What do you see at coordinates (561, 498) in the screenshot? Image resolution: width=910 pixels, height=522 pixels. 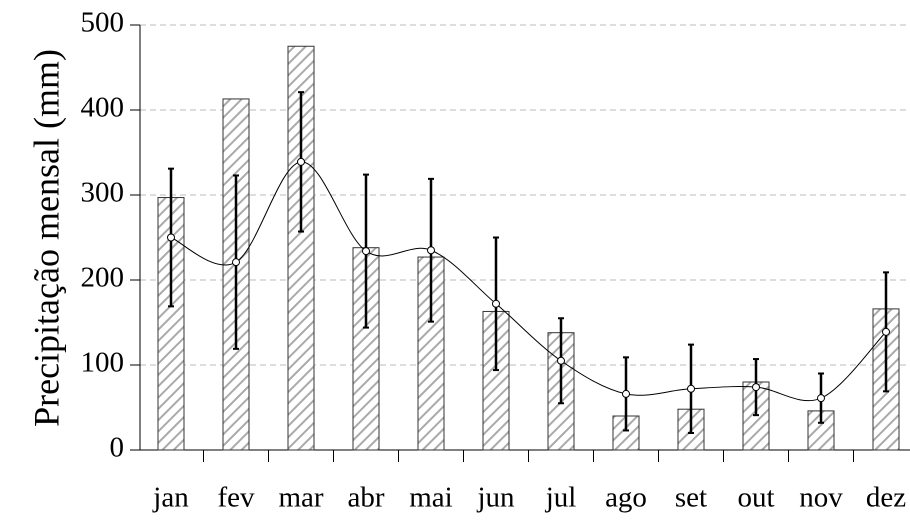 I see `x-tick-label: jul` at bounding box center [561, 498].